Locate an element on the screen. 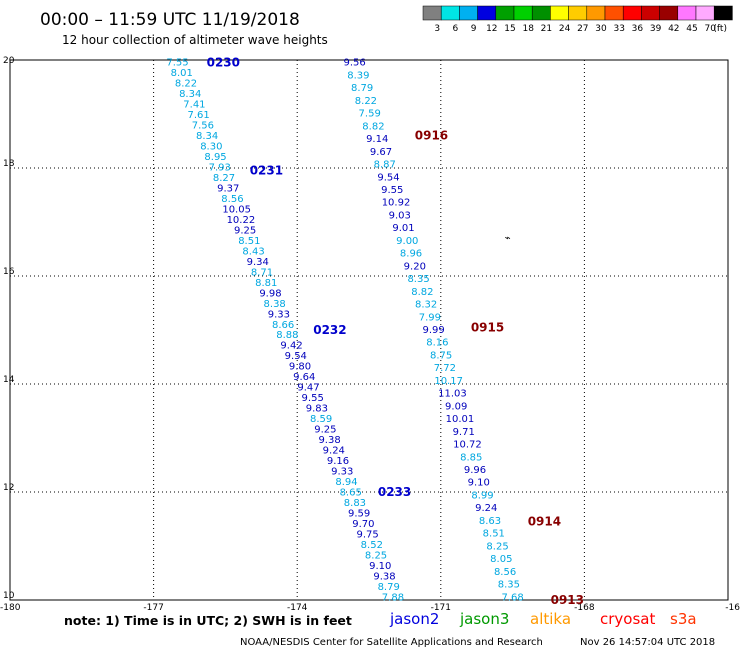 The image size is (740, 650). pass-time-label: 0914 is located at coordinates (544, 522).